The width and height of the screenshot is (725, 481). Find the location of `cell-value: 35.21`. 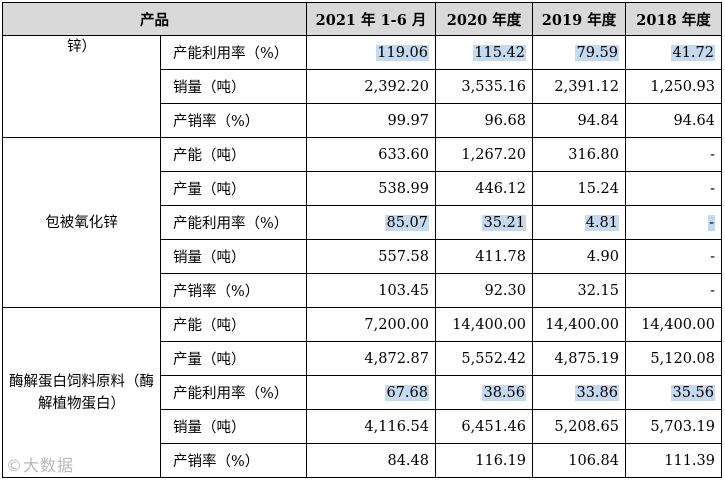

cell-value: 35.21 is located at coordinates (504, 222).